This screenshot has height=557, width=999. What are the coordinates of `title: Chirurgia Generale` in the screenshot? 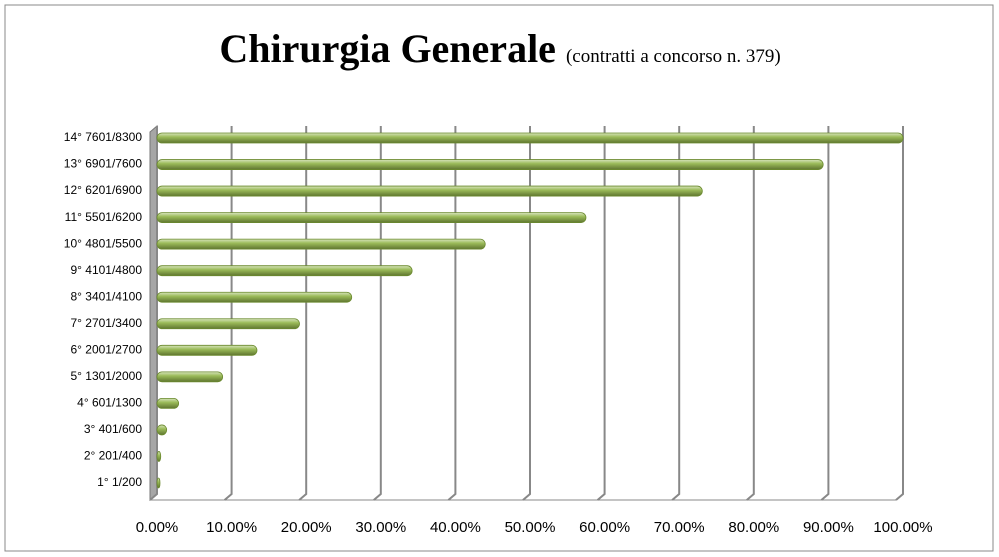 It's located at (387, 48).